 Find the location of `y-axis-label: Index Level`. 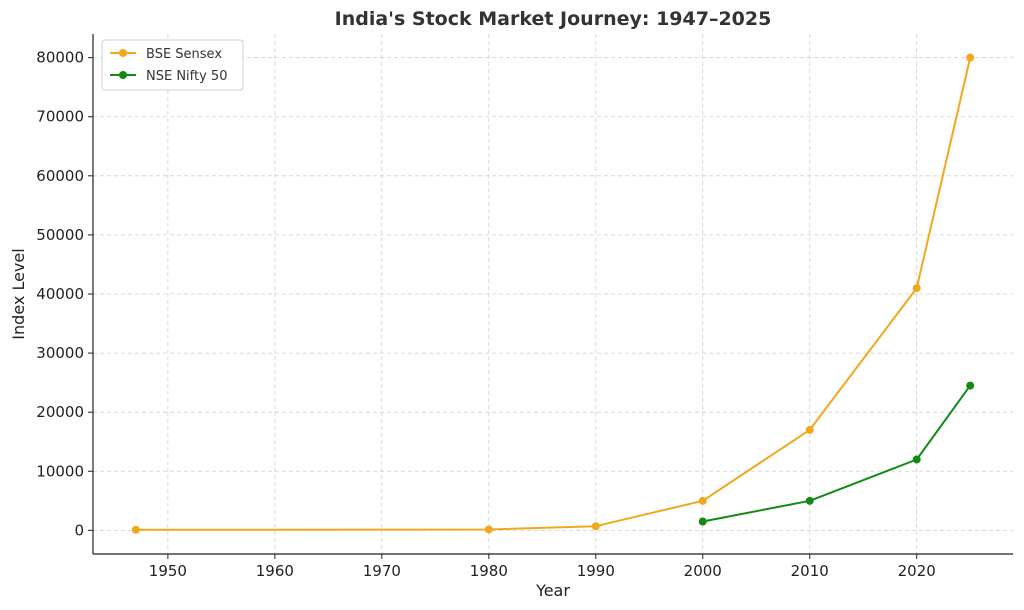

y-axis-label: Index Level is located at coordinates (18, 293).